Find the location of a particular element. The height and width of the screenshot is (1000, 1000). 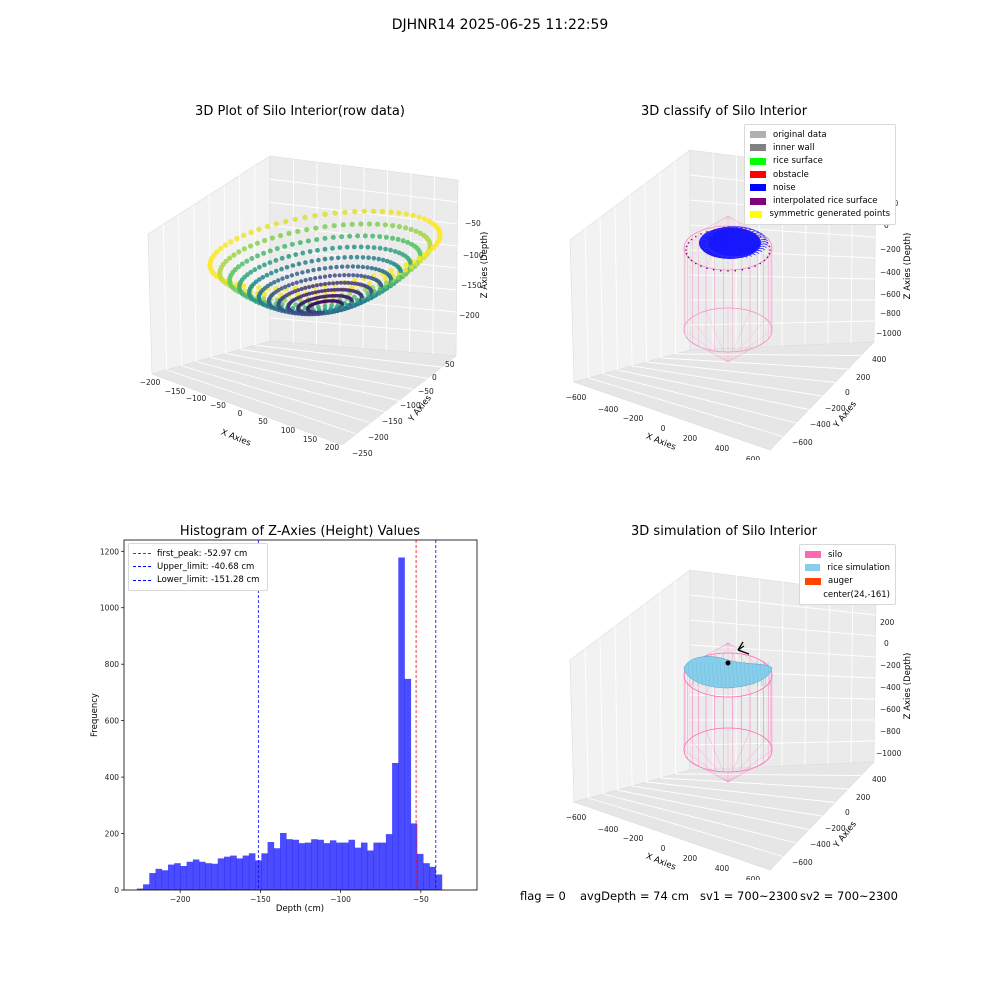

panel1-xlabel: X Axies is located at coordinates (235, 438).